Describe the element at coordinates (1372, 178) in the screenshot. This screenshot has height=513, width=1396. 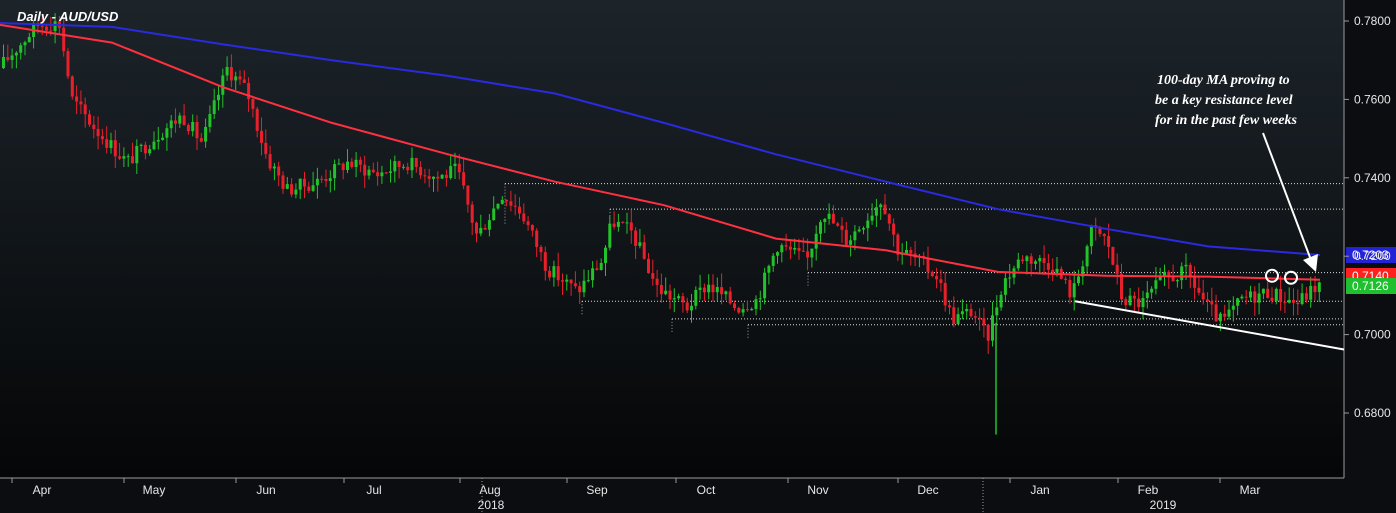
I see `y-tick-label: 0.7400` at that location.